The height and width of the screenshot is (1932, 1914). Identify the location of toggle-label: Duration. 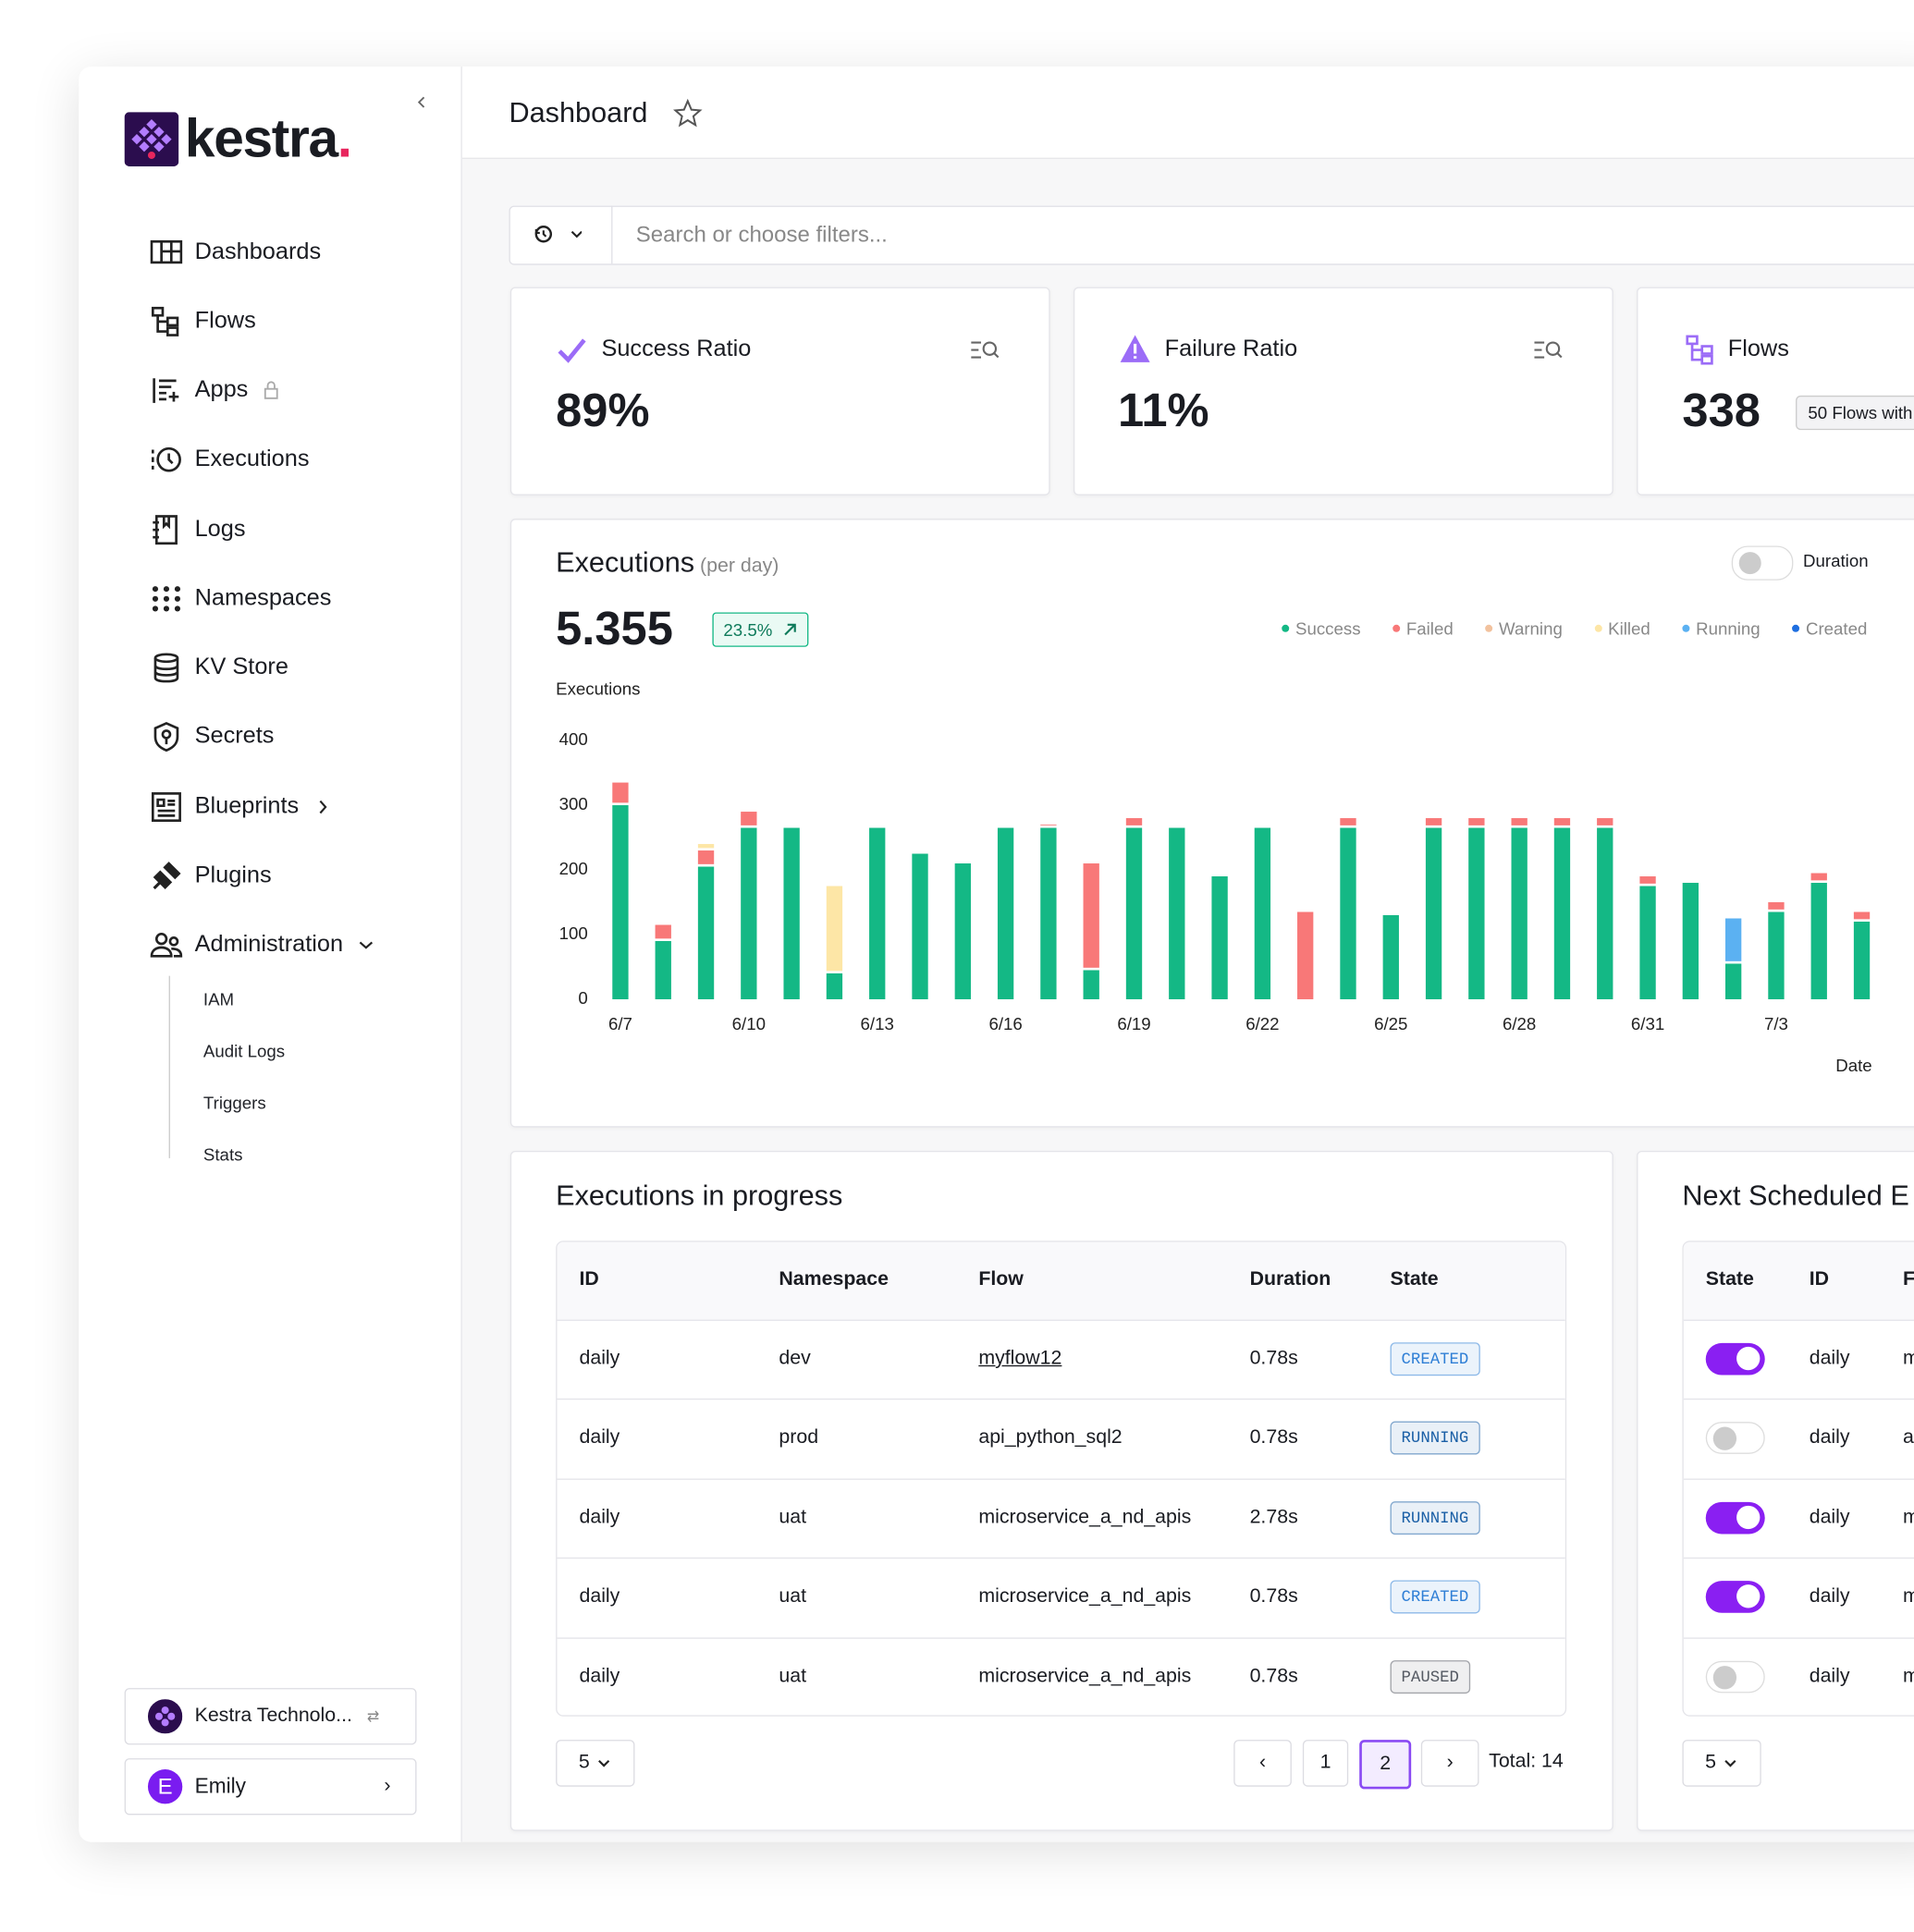
(1836, 560).